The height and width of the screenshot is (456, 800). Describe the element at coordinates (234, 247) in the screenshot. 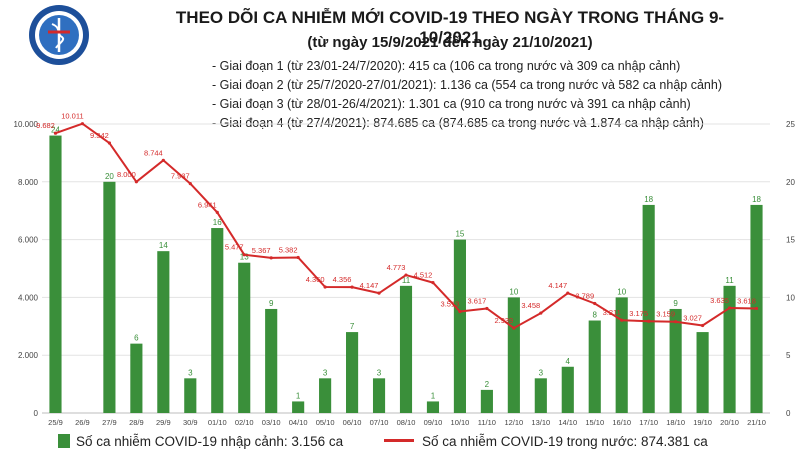

I see `line-data-label: 5.477` at that location.